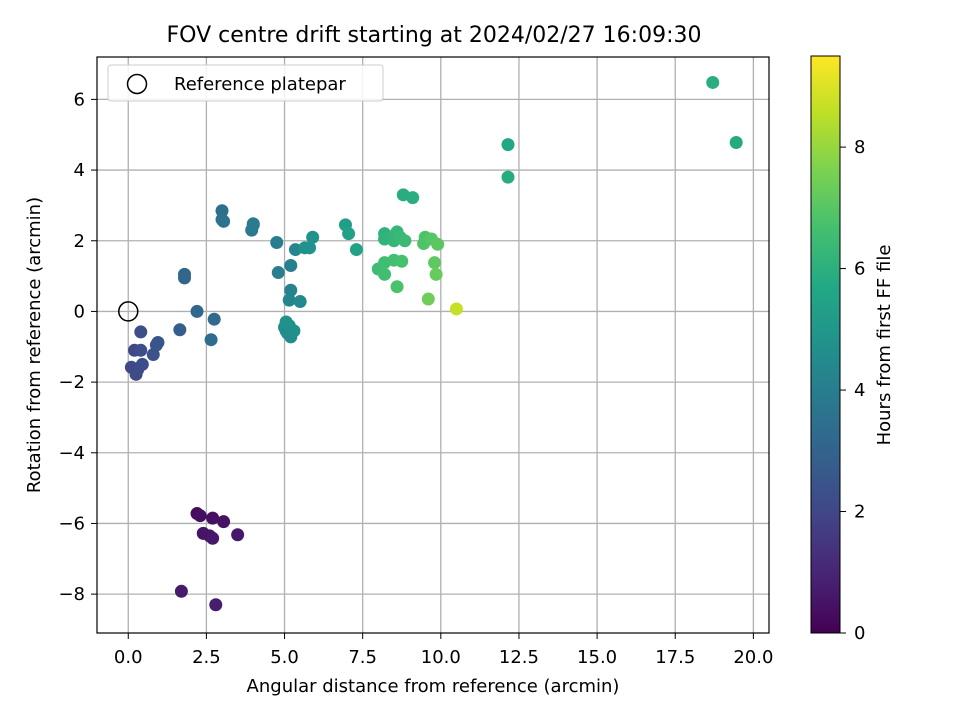  Describe the element at coordinates (859, 633) in the screenshot. I see `colorbar-tick-label: 0` at that location.